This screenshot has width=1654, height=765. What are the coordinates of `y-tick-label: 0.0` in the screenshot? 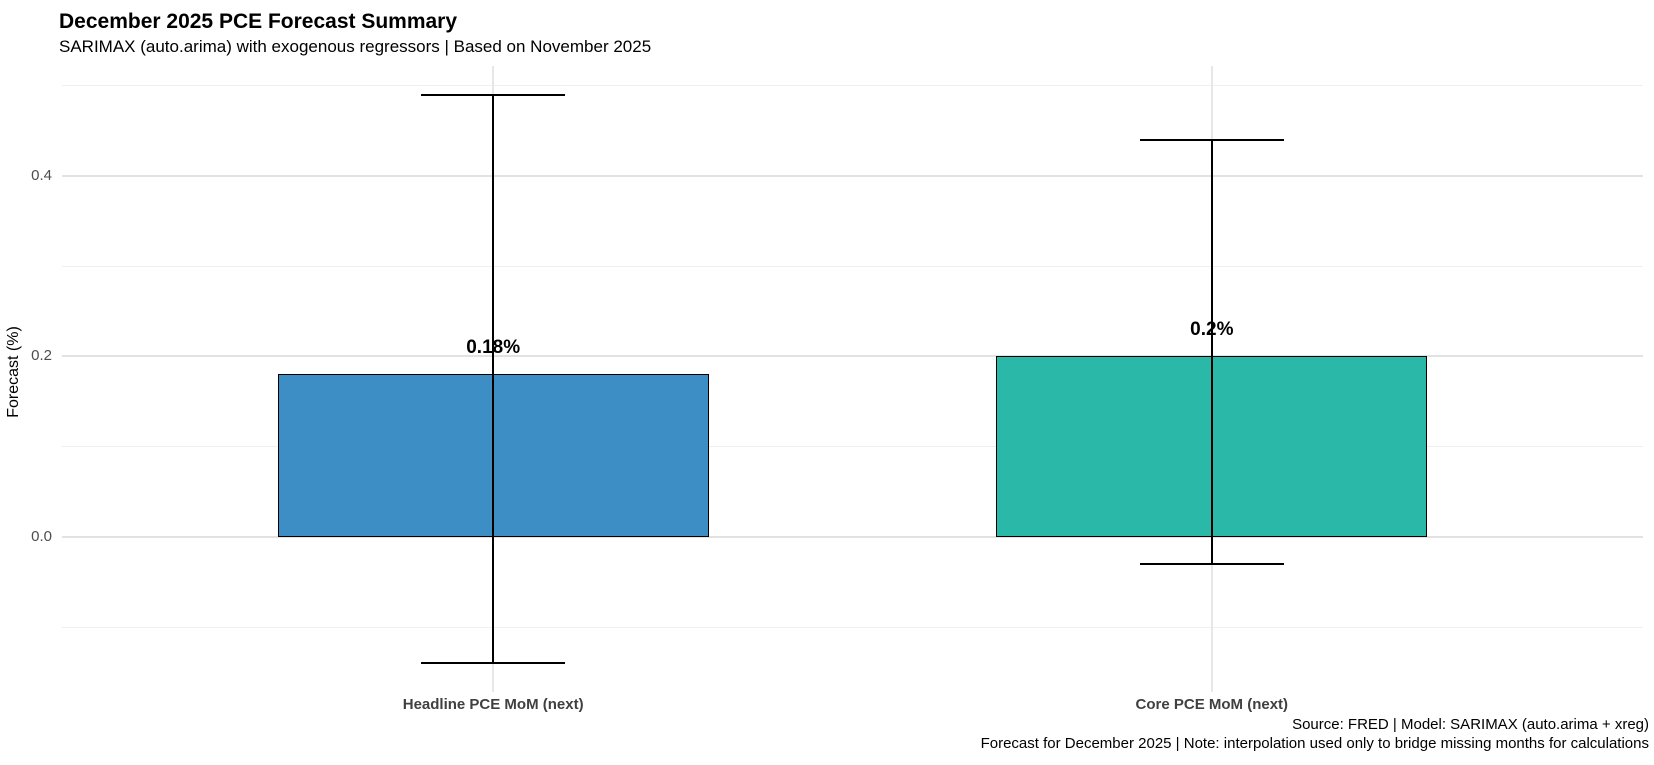 It's located at (41, 536).